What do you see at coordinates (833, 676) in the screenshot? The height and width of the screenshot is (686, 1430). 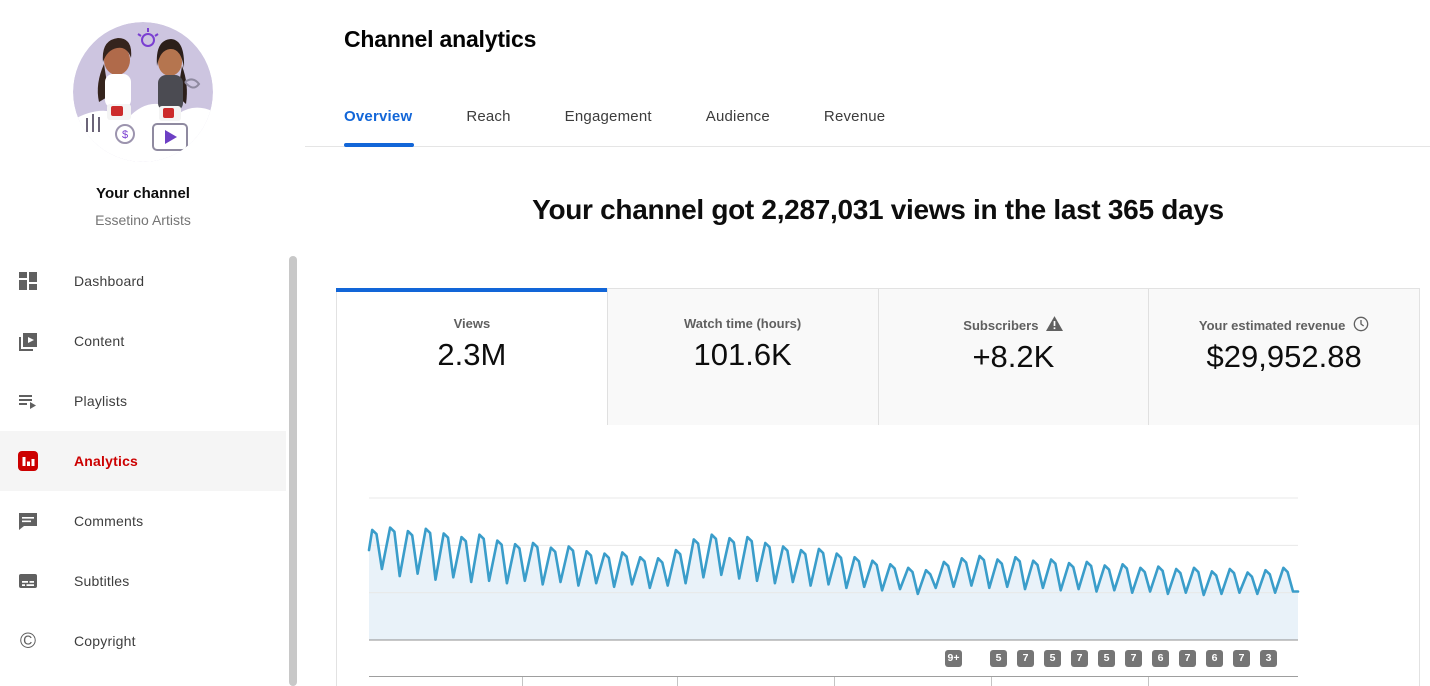 I see `x-axis-line` at bounding box center [833, 676].